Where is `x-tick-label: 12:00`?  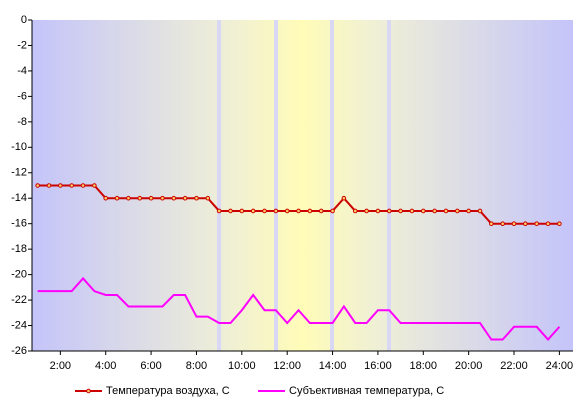 x-tick-label: 12:00 is located at coordinates (287, 366).